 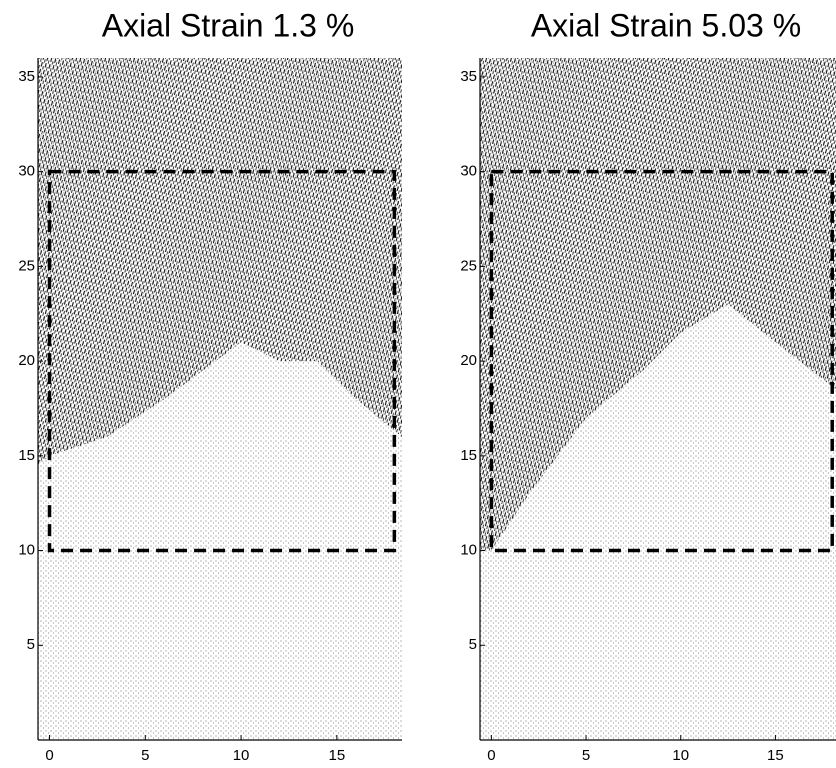 I want to click on chart-title: Axial Strain 1.3 %, so click(x=228, y=25).